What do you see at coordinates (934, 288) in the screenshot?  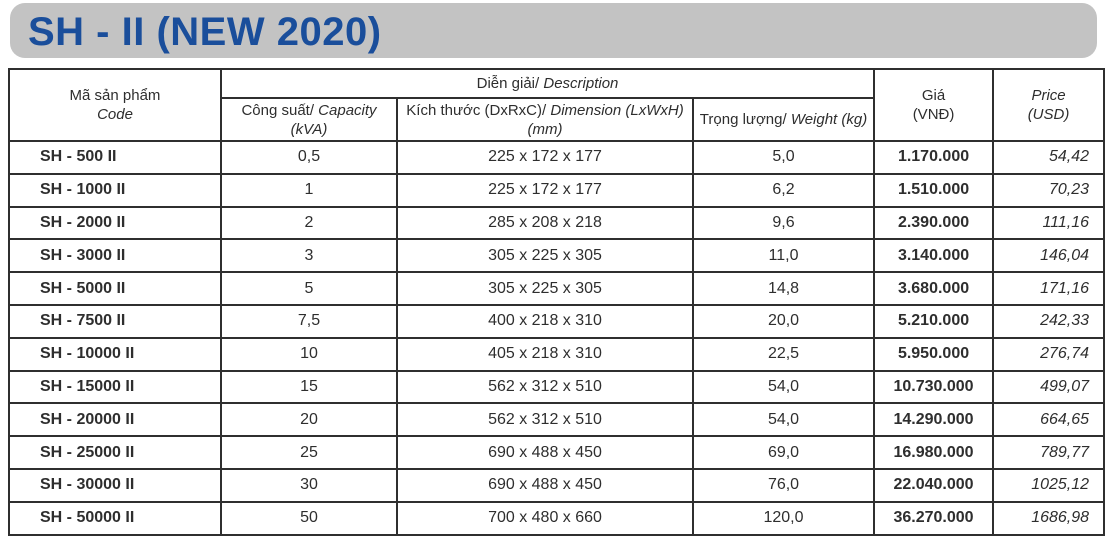 I see `price-vnd-value: 3.680.000` at bounding box center [934, 288].